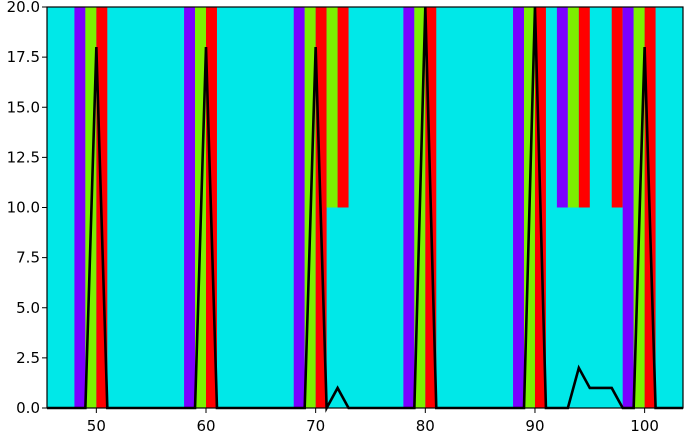 The width and height of the screenshot is (685, 438). What do you see at coordinates (373, 421) in the screenshot?
I see `x-axis: 50 60 70 80 90 100` at bounding box center [373, 421].